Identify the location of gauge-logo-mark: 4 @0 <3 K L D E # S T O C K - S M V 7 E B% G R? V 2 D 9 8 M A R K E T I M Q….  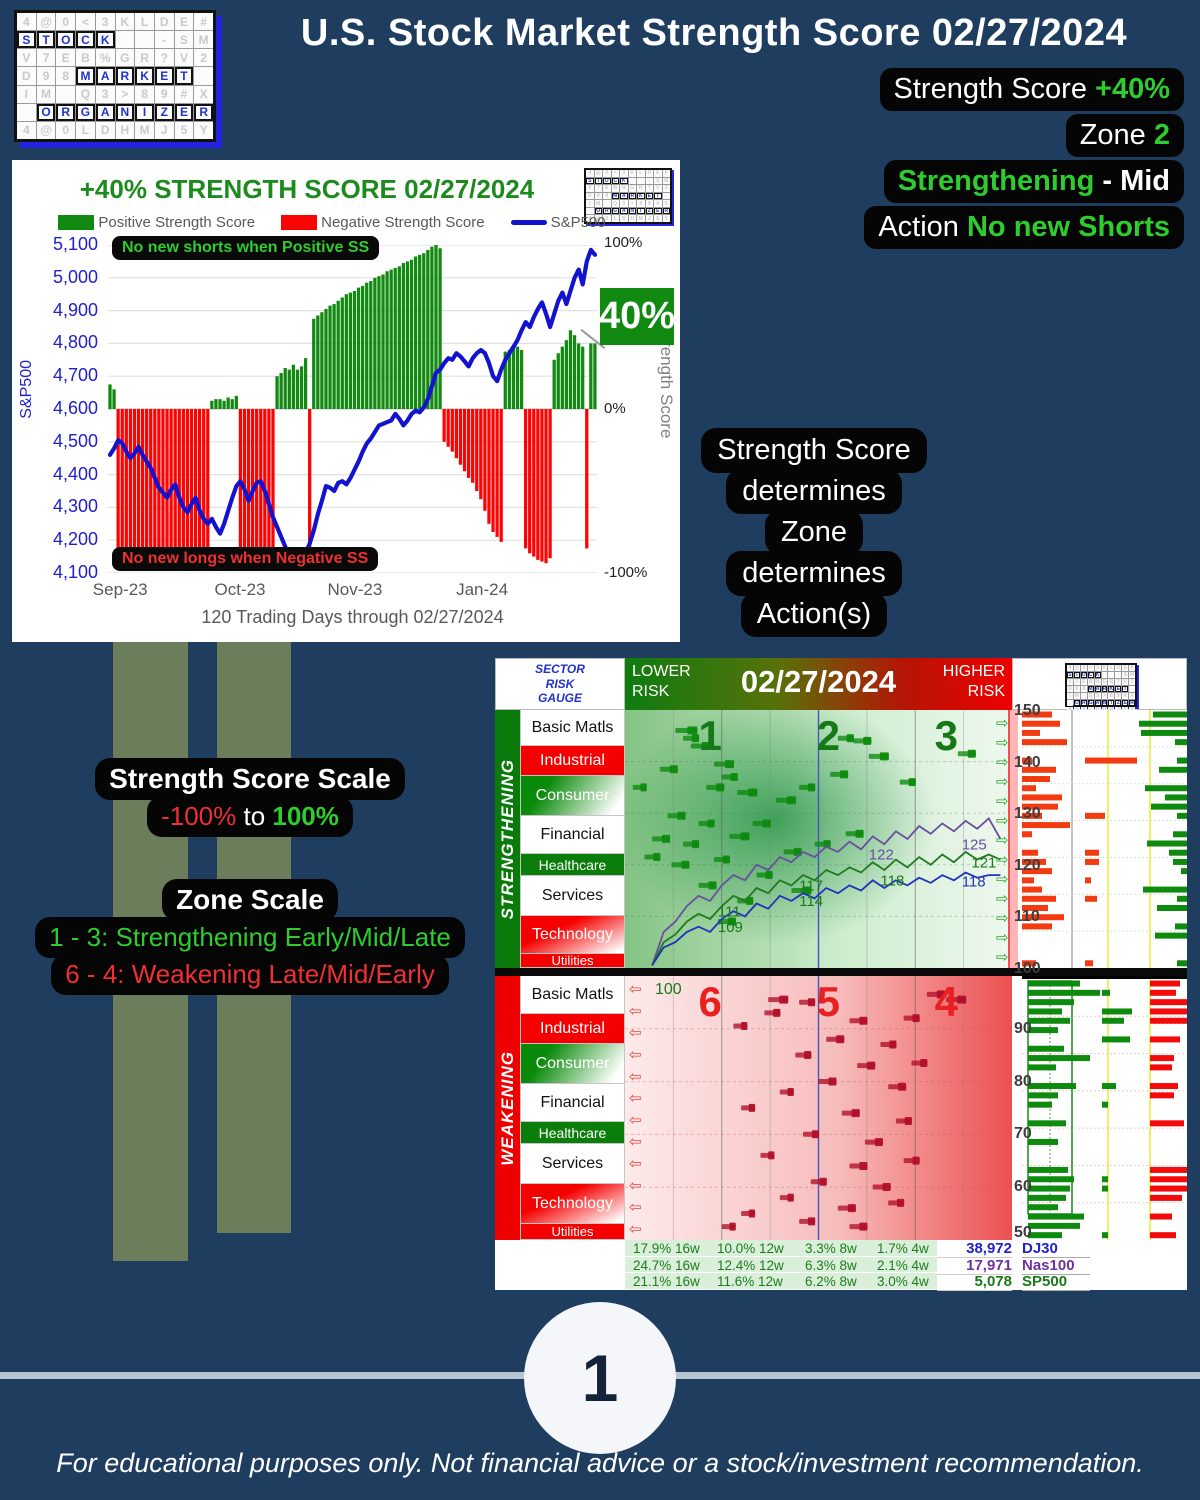
(1101, 688).